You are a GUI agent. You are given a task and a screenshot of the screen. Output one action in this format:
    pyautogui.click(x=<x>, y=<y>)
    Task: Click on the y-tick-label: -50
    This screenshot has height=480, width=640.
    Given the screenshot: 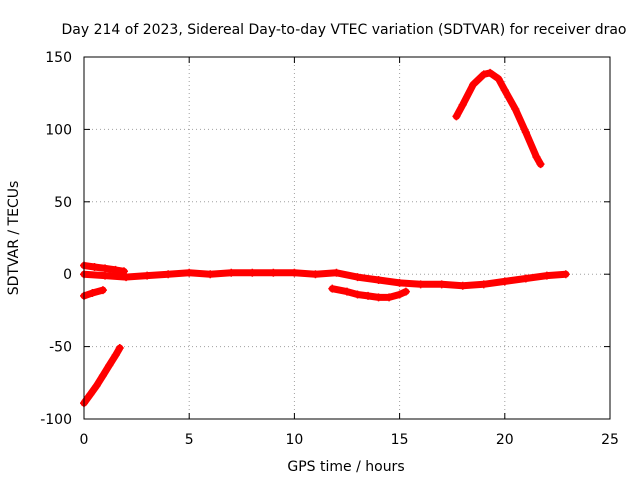 What is the action you would take?
    pyautogui.click(x=60, y=348)
    